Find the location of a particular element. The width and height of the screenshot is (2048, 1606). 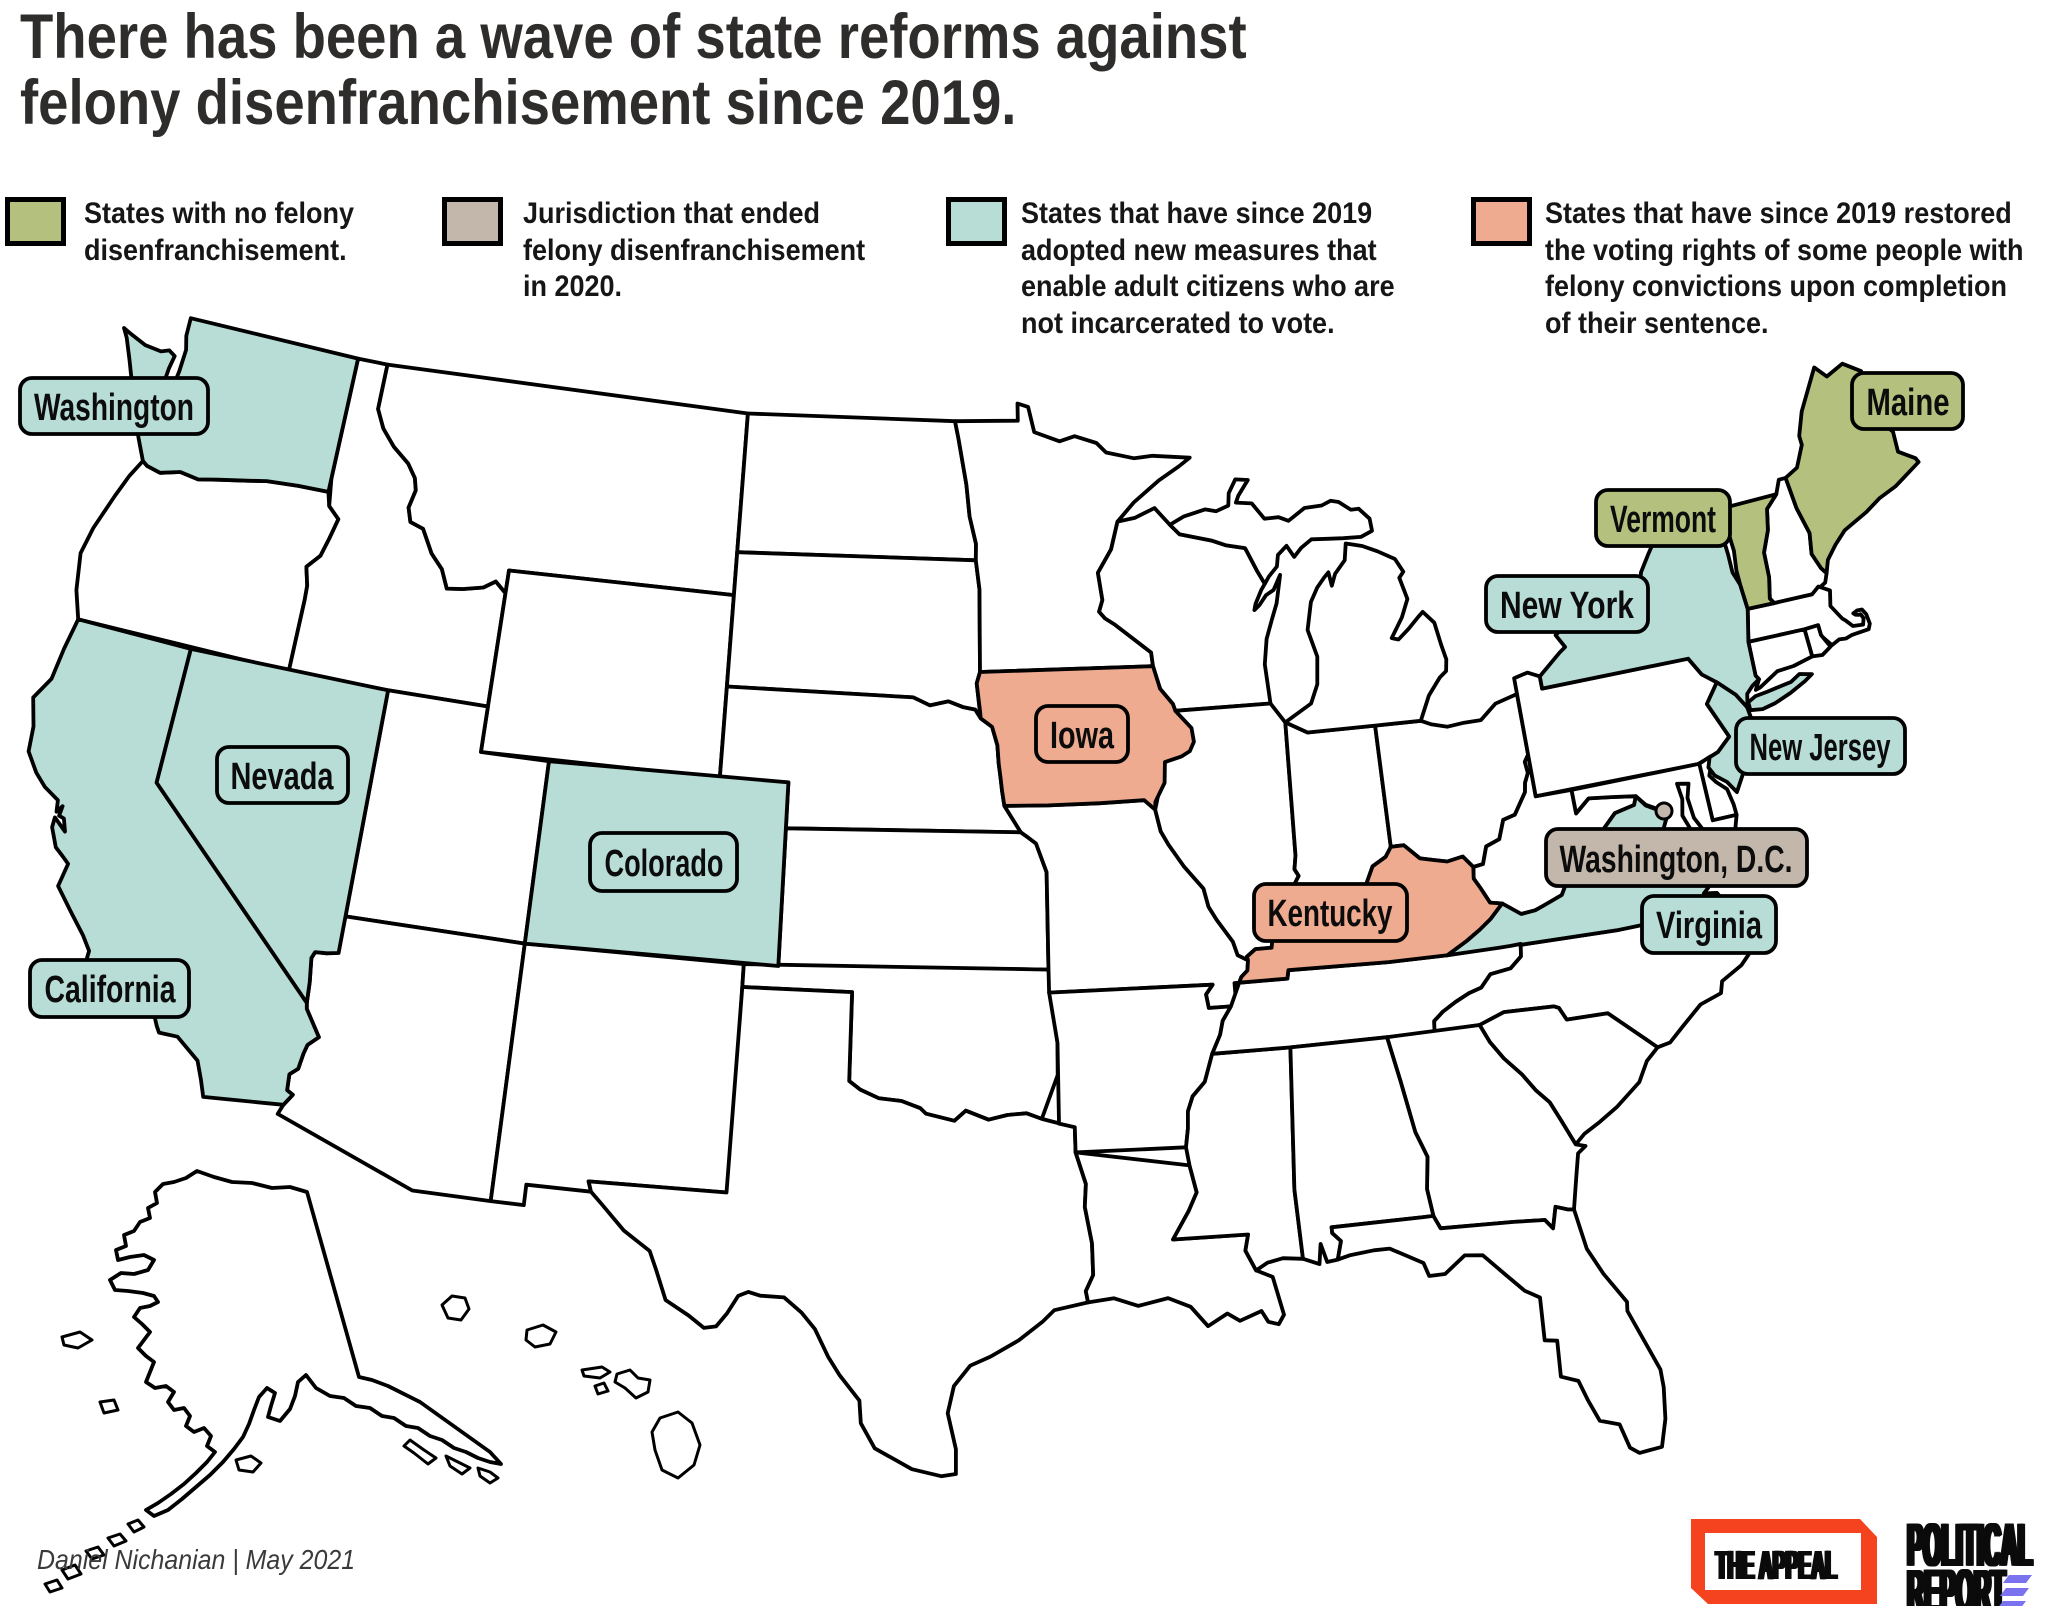

svg-text: Kentucky is located at coordinates (1330, 914).